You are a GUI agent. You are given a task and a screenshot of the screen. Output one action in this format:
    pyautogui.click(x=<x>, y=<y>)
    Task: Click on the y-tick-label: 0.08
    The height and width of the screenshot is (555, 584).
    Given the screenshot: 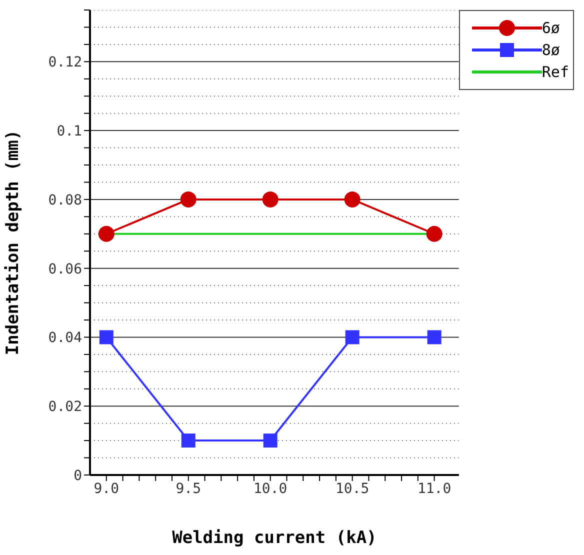 What is the action you would take?
    pyautogui.click(x=65, y=200)
    